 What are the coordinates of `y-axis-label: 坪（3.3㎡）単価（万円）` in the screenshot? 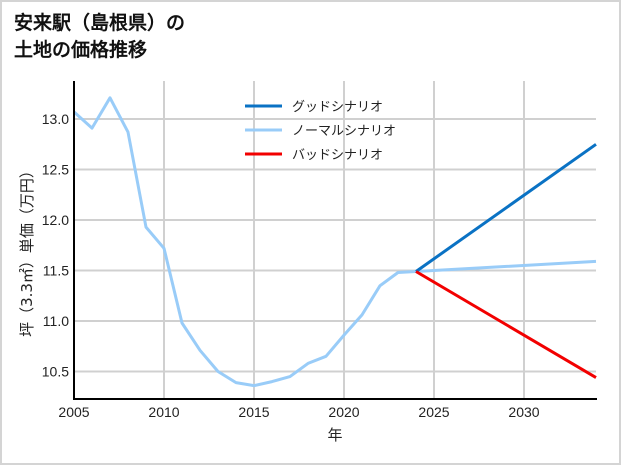 It's located at (27, 250).